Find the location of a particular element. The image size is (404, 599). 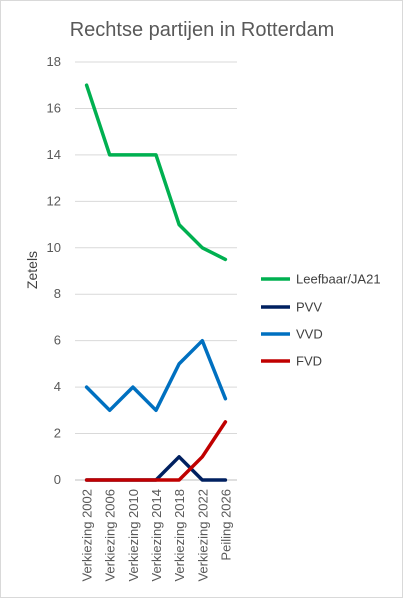

y-tick-label: 8 is located at coordinates (57, 293).